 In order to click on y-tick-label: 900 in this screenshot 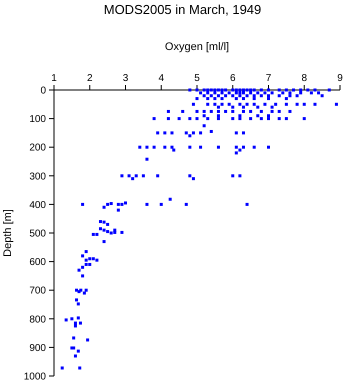, I will do `click(37, 348)`.